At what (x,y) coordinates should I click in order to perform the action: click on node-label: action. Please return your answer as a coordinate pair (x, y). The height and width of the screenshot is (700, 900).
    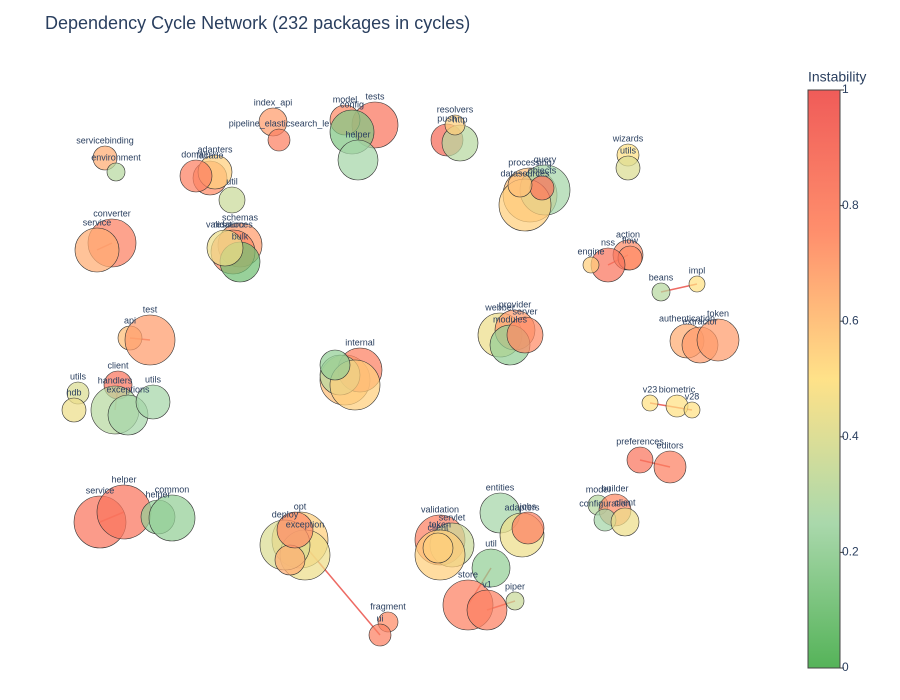
    Looking at the image, I should click on (628, 234).